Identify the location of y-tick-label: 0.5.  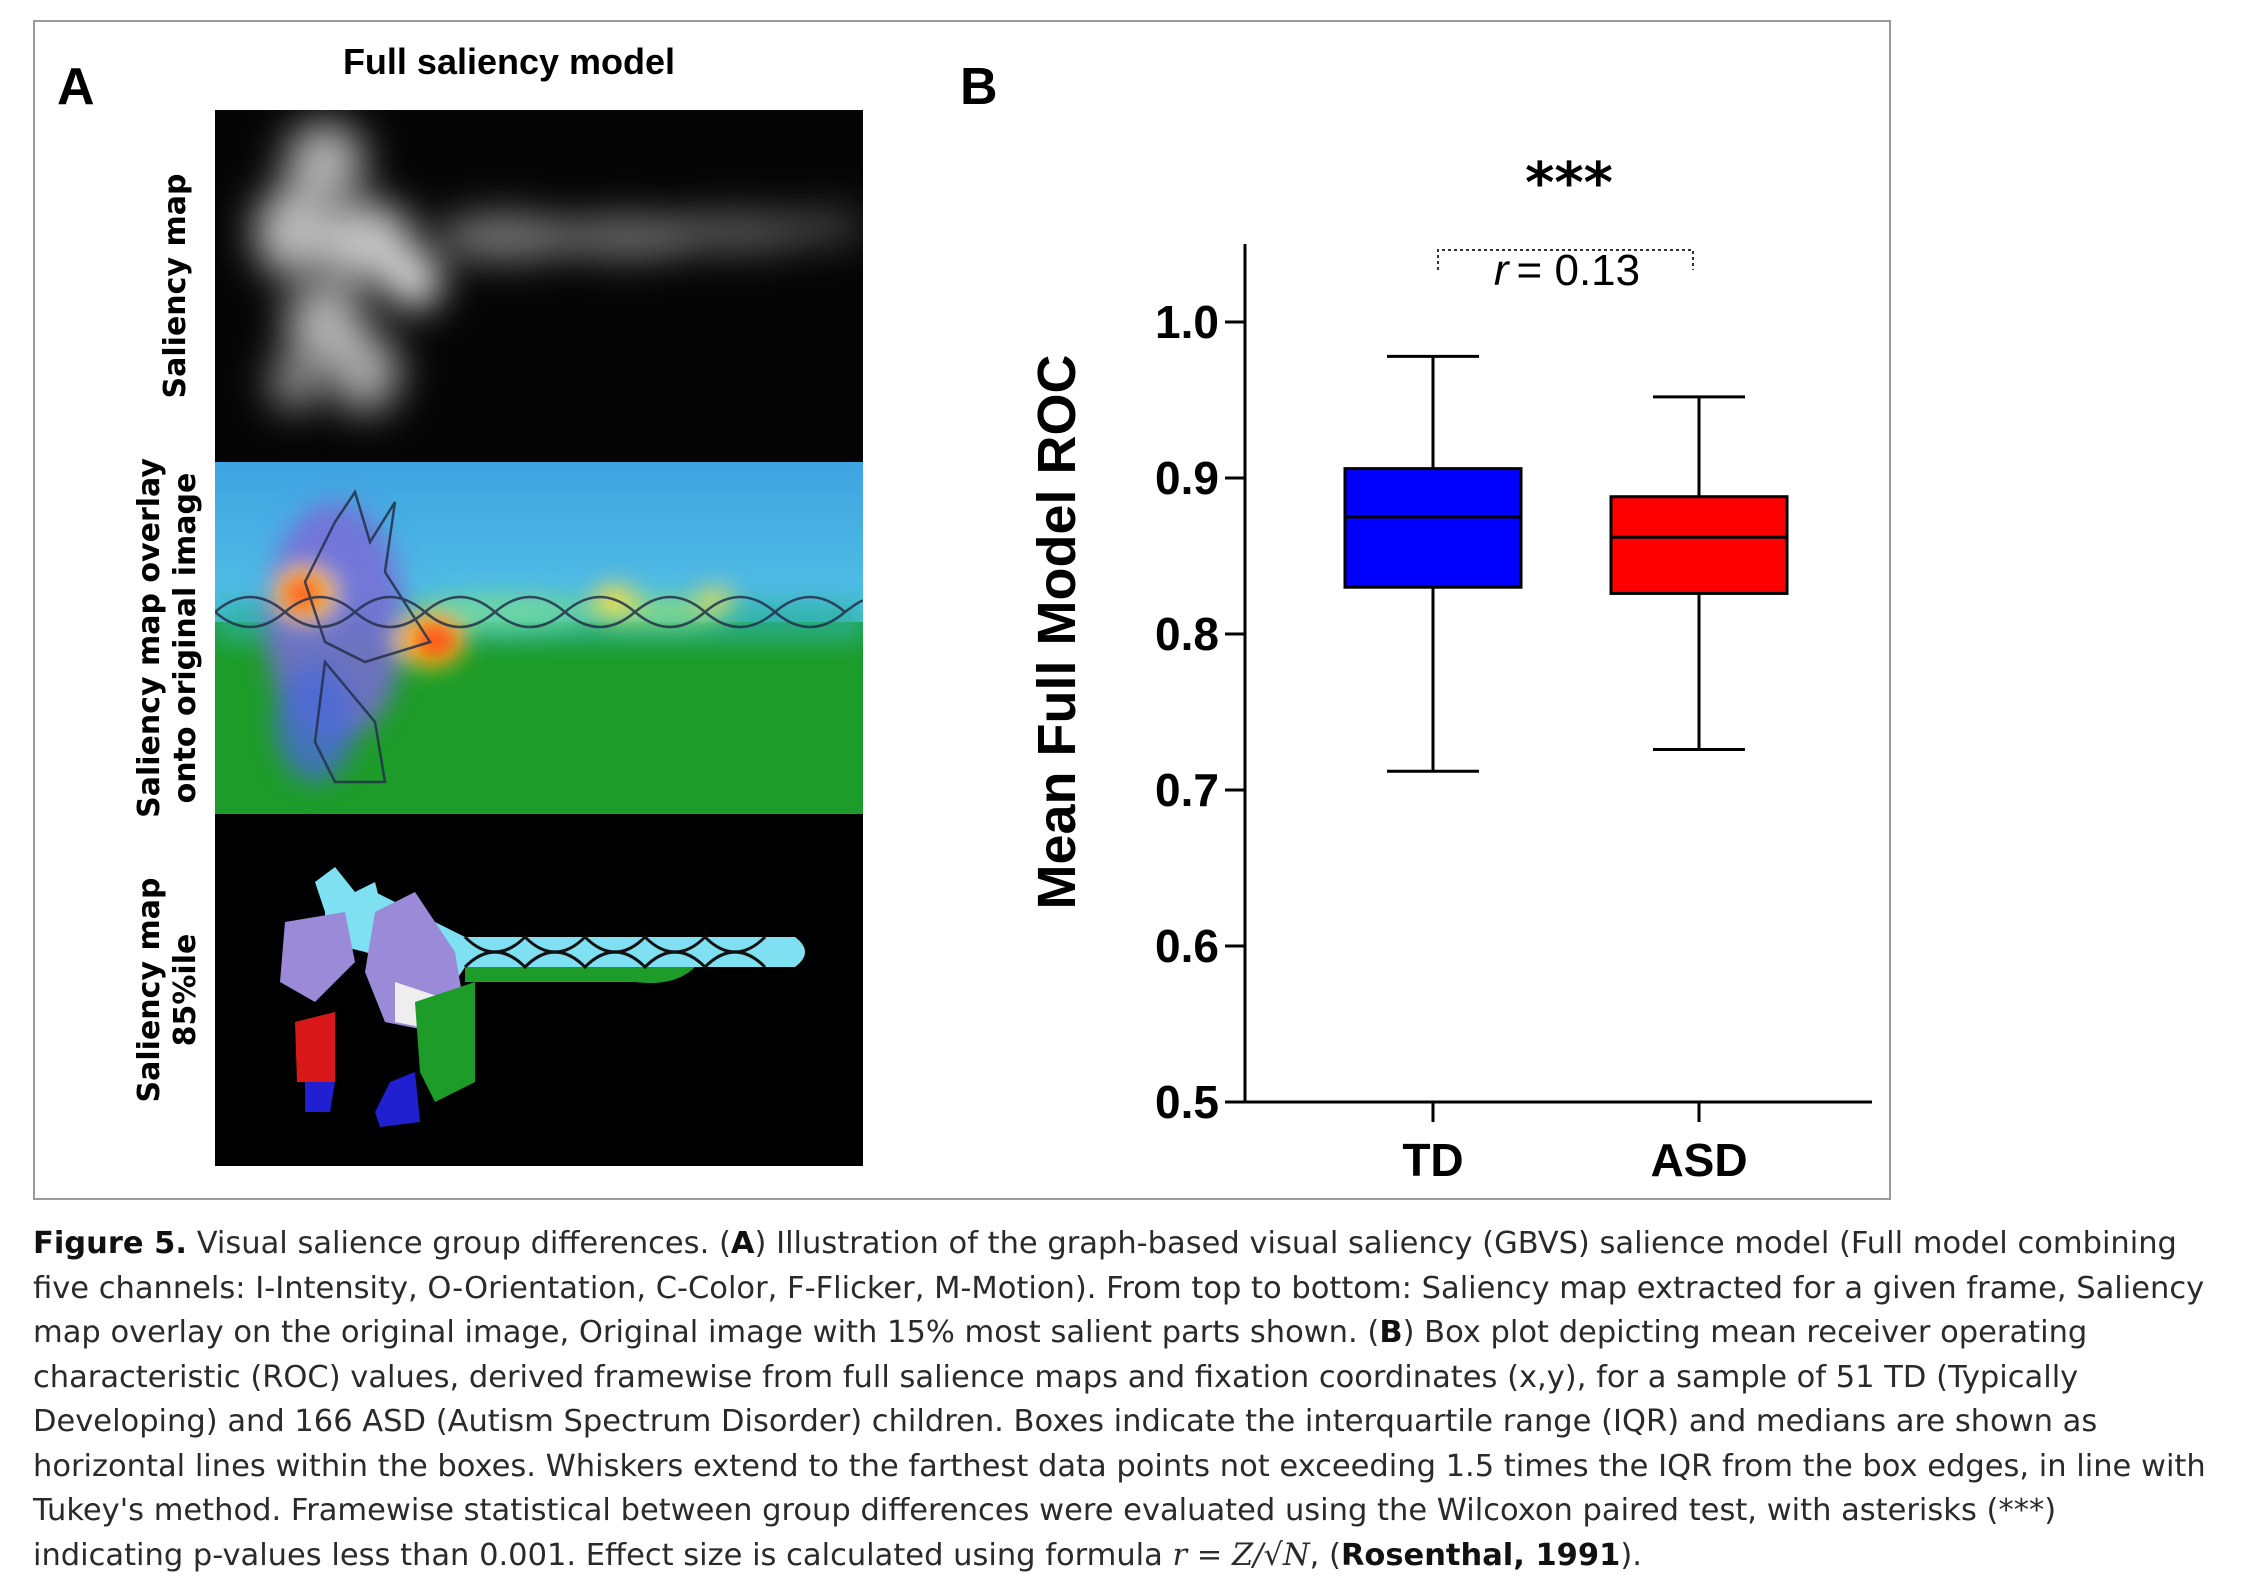
(1187, 1102).